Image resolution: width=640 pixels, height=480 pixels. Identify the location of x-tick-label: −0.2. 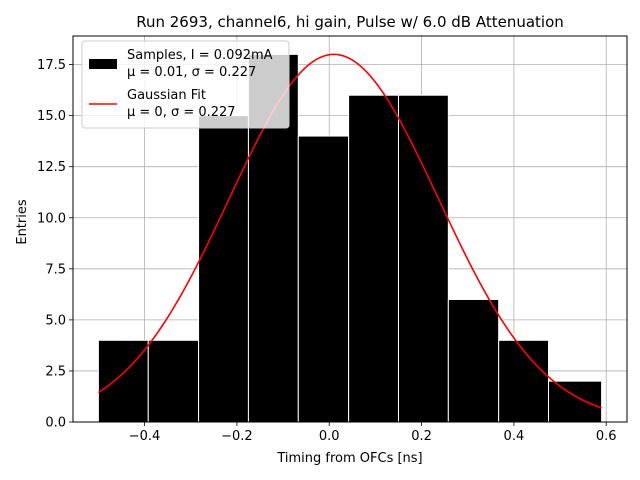
(237, 436).